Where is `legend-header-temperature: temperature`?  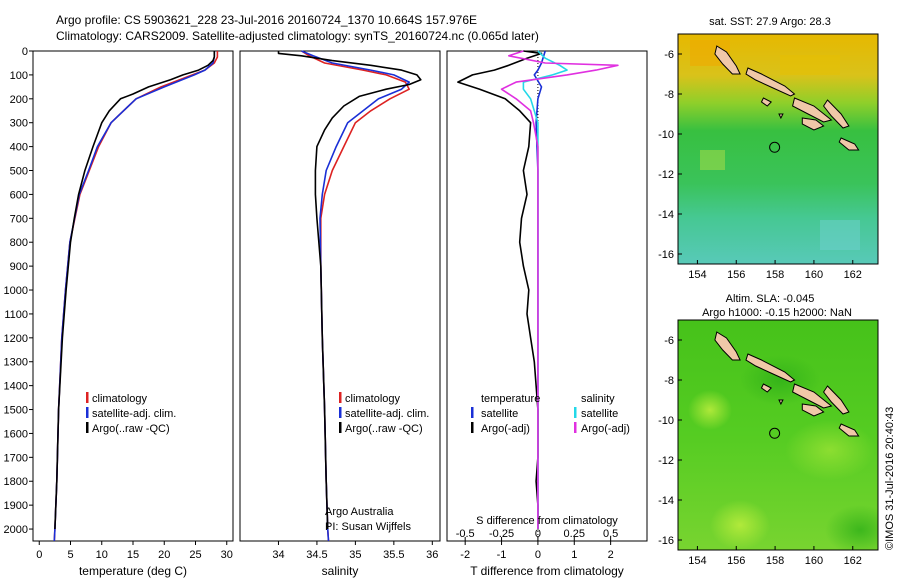 legend-header-temperature: temperature is located at coordinates (510, 399).